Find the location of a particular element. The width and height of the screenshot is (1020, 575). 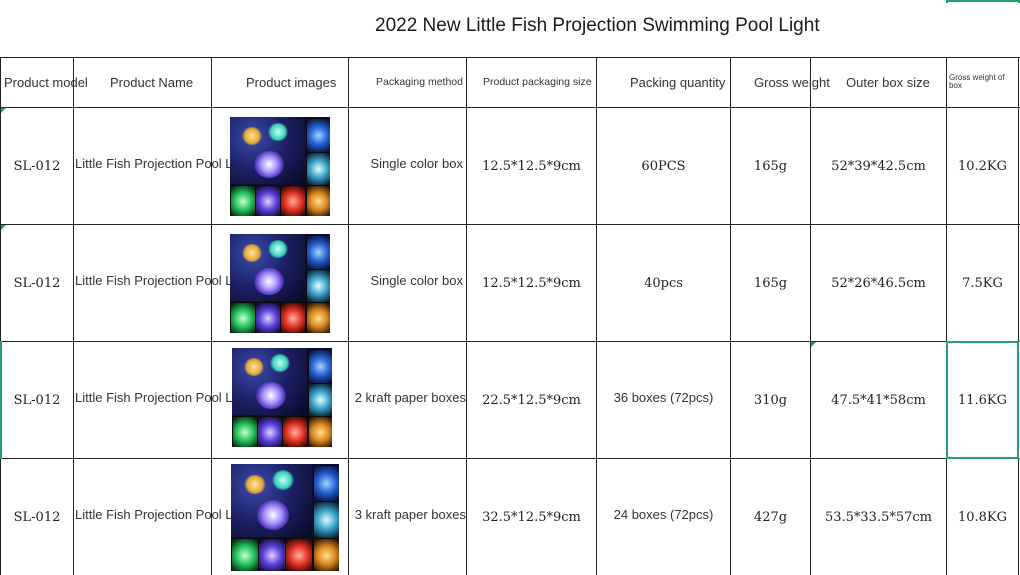

cell-gross-weight: 427g is located at coordinates (770, 517).